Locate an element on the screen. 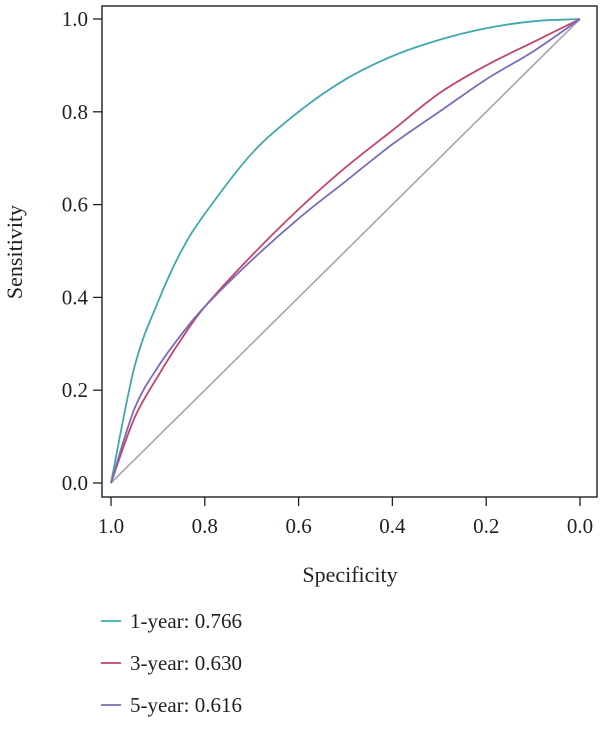  x-tick-label: 0.0 is located at coordinates (580, 526).